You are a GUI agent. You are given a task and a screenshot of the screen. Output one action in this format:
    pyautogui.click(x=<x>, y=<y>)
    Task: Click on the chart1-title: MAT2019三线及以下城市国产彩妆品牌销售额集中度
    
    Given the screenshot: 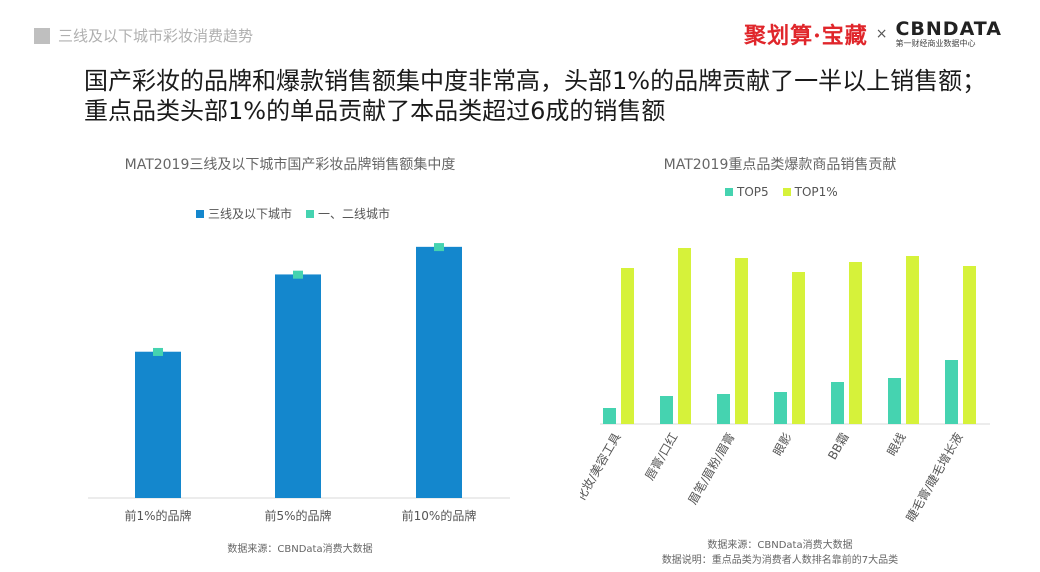 What is the action you would take?
    pyautogui.click(x=290, y=165)
    